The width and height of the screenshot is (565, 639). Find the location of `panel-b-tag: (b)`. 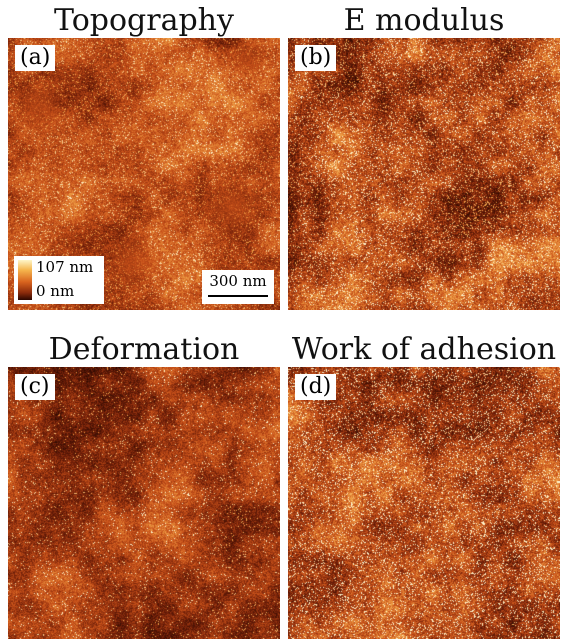

panel-b-tag: (b) is located at coordinates (315, 58).